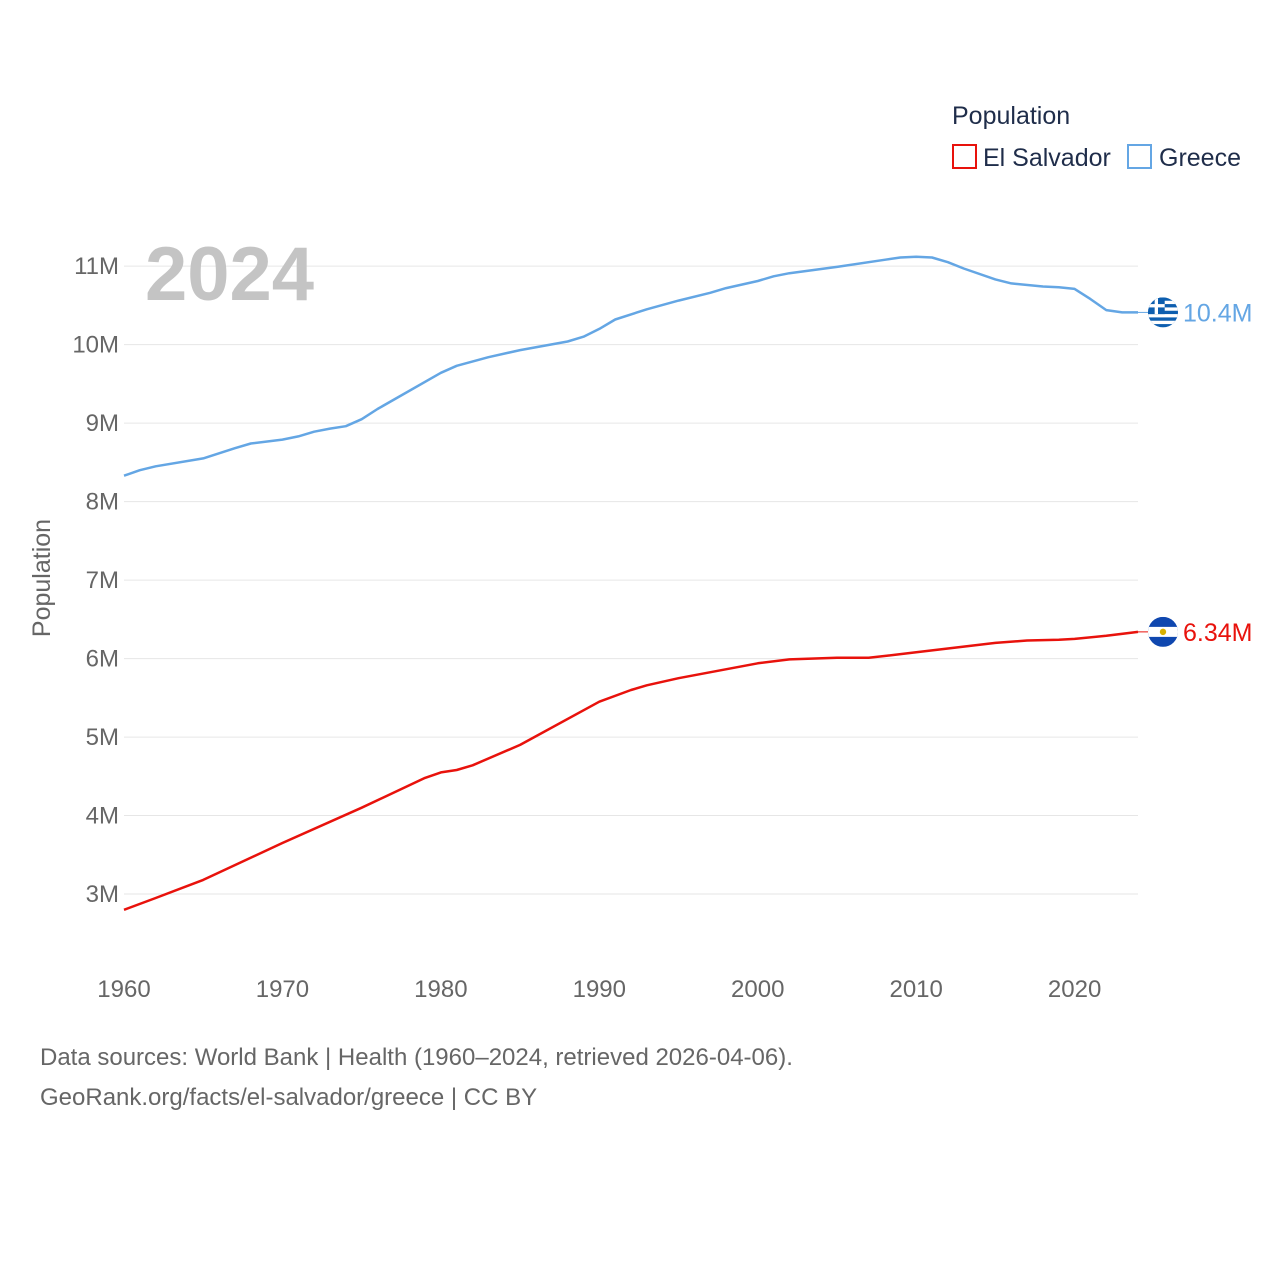  I want to click on x-tick-label: 1990, so click(599, 989).